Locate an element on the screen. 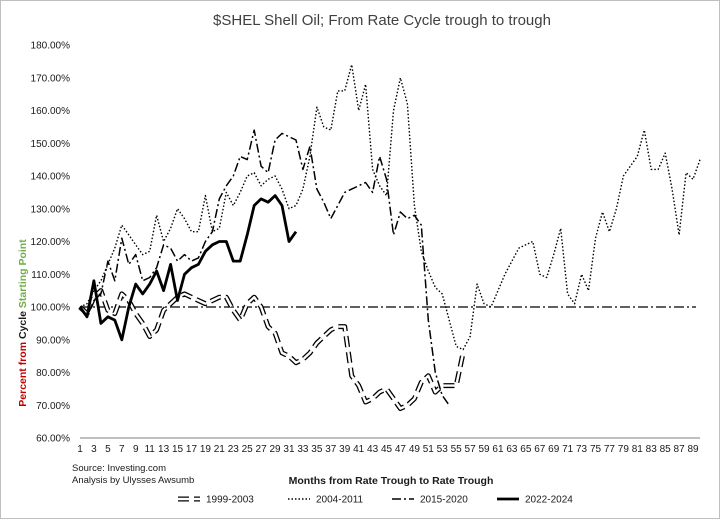 The height and width of the screenshot is (519, 720). y-axis-label: Percent from Cycle Starting Point is located at coordinates (23, 323).